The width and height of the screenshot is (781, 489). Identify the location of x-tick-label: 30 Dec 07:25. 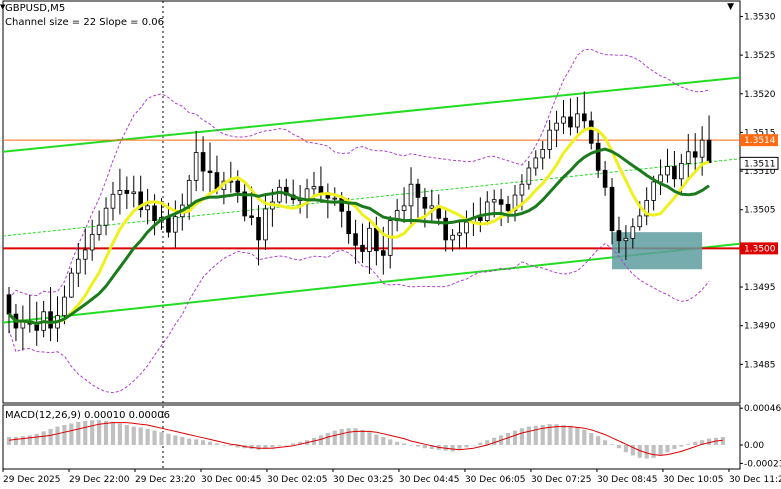
(561, 480).